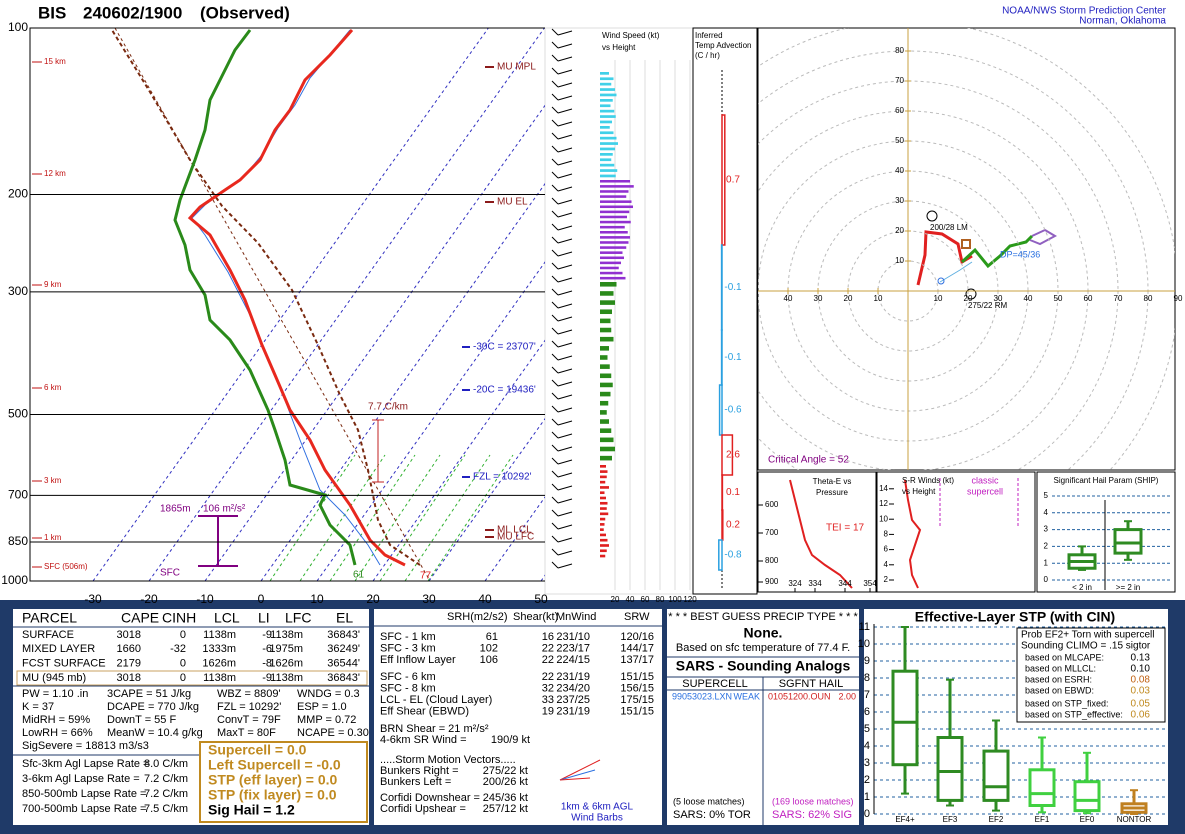 This screenshot has width=1185, height=834. What do you see at coordinates (429, 599) in the screenshot?
I see `temp-tick-label: 30` at bounding box center [429, 599].